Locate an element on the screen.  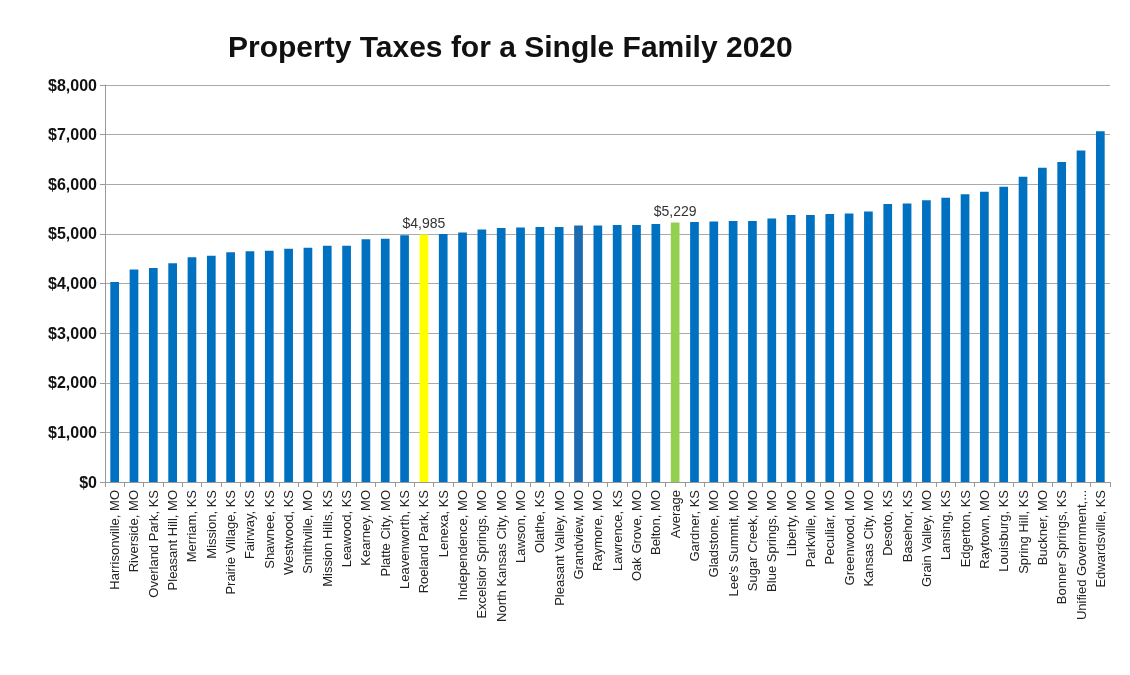
x-tick-label: Westwood, KS is located at coordinates (289, 532).